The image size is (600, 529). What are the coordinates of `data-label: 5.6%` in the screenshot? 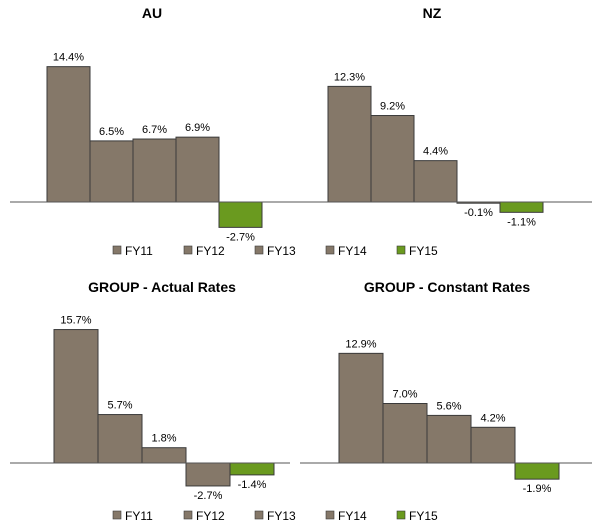 It's located at (448, 406).